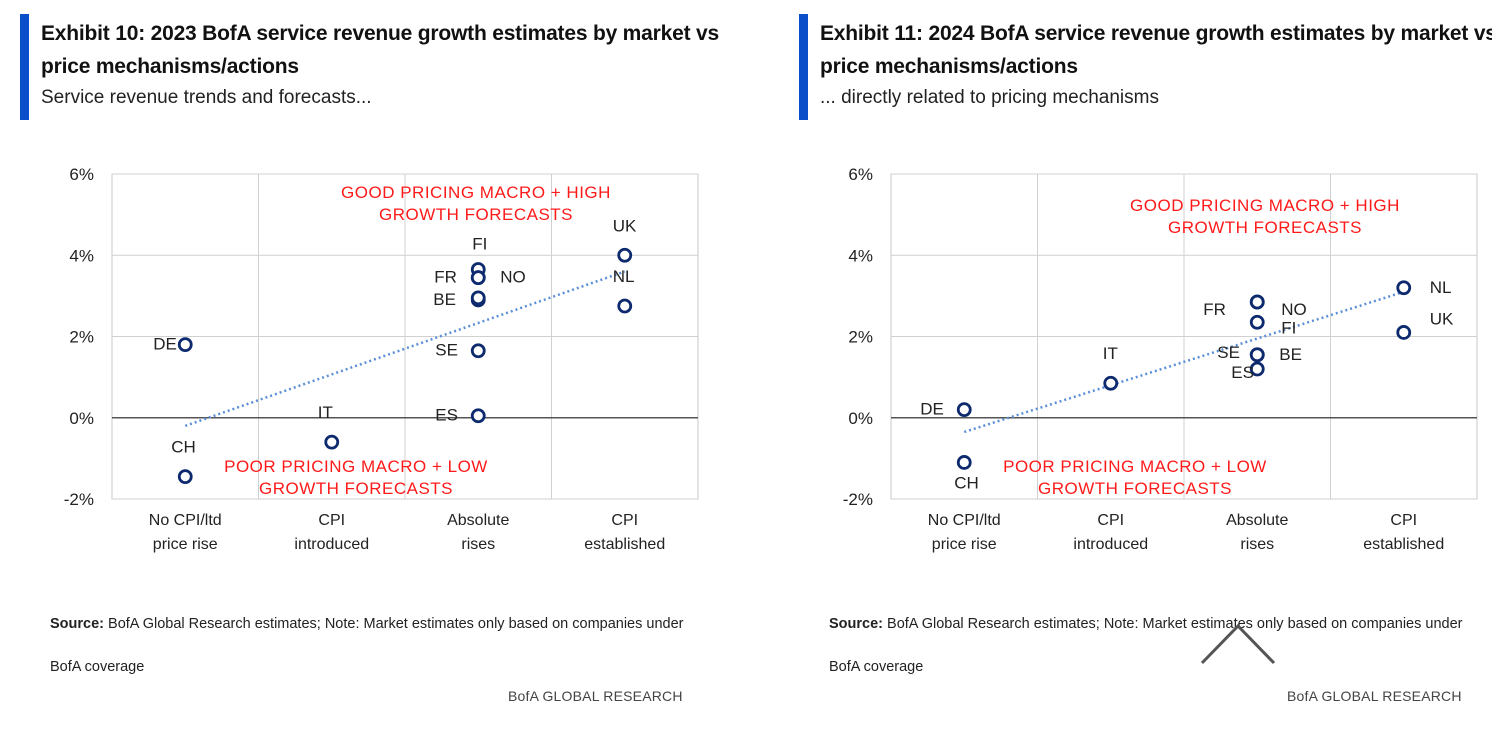  Describe the element at coordinates (1238, 644) in the screenshot. I see `caret-cursor-icon` at that location.